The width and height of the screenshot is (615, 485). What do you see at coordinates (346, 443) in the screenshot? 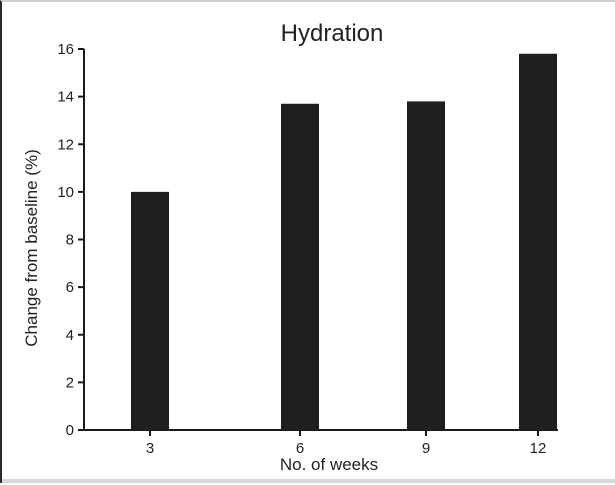
I see `x-axis-ticks: 3 6 9 12` at bounding box center [346, 443].